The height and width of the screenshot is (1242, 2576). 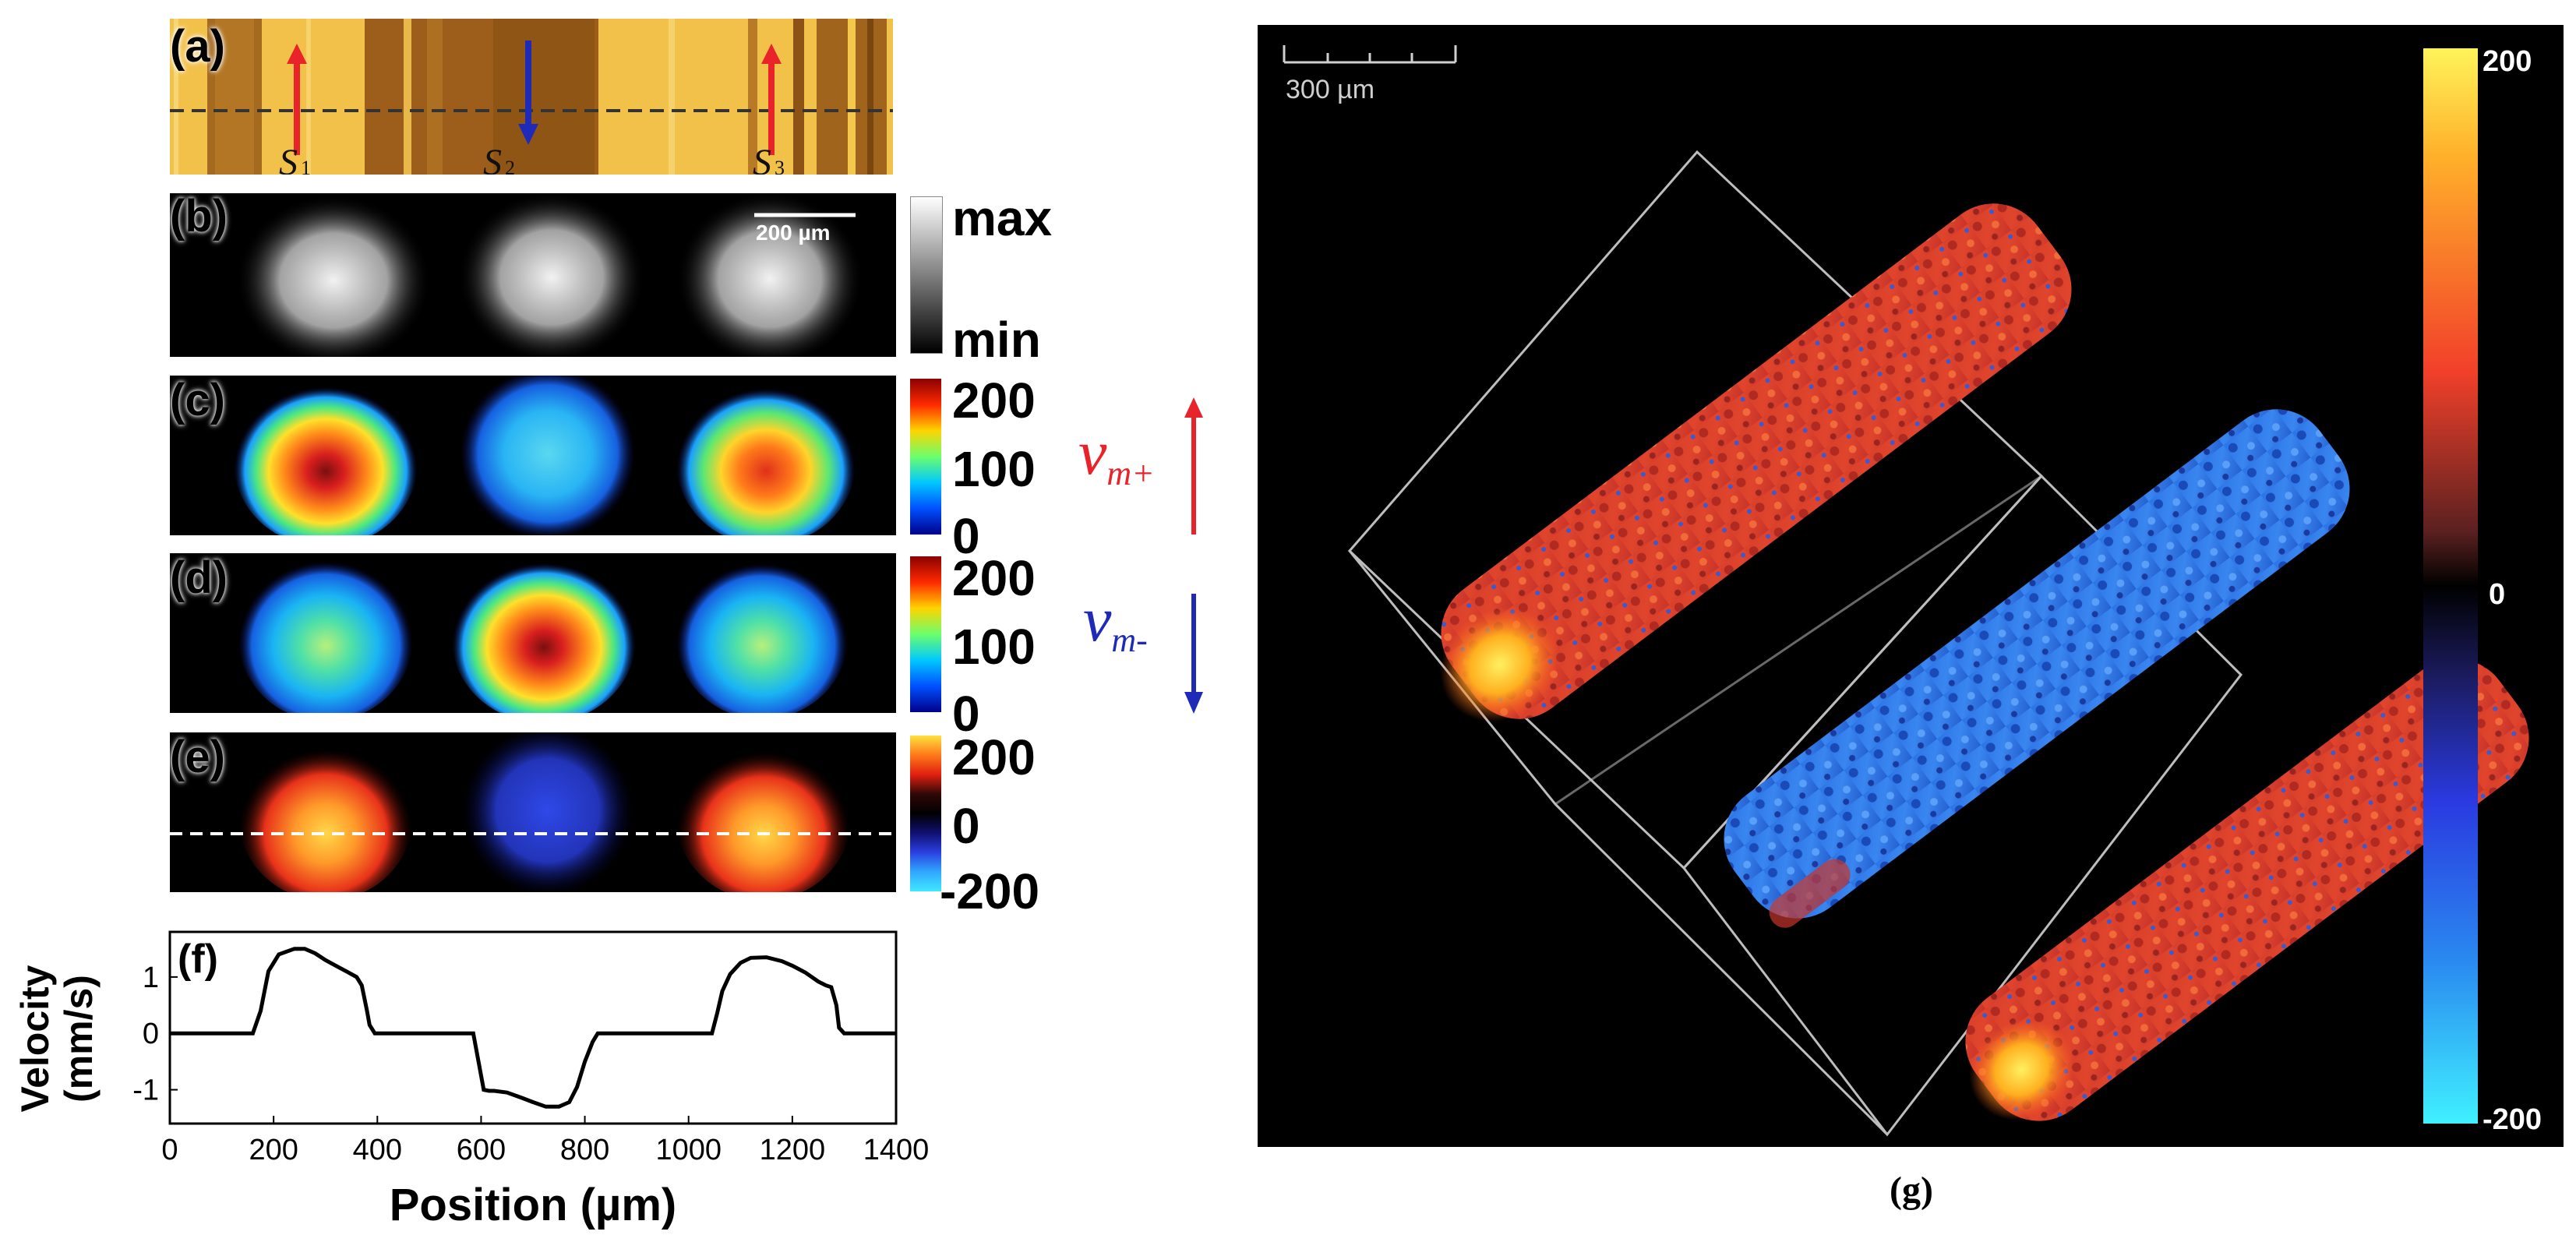 What do you see at coordinates (1130, 473) in the screenshot?
I see `v-m-plus-subscript: m+` at bounding box center [1130, 473].